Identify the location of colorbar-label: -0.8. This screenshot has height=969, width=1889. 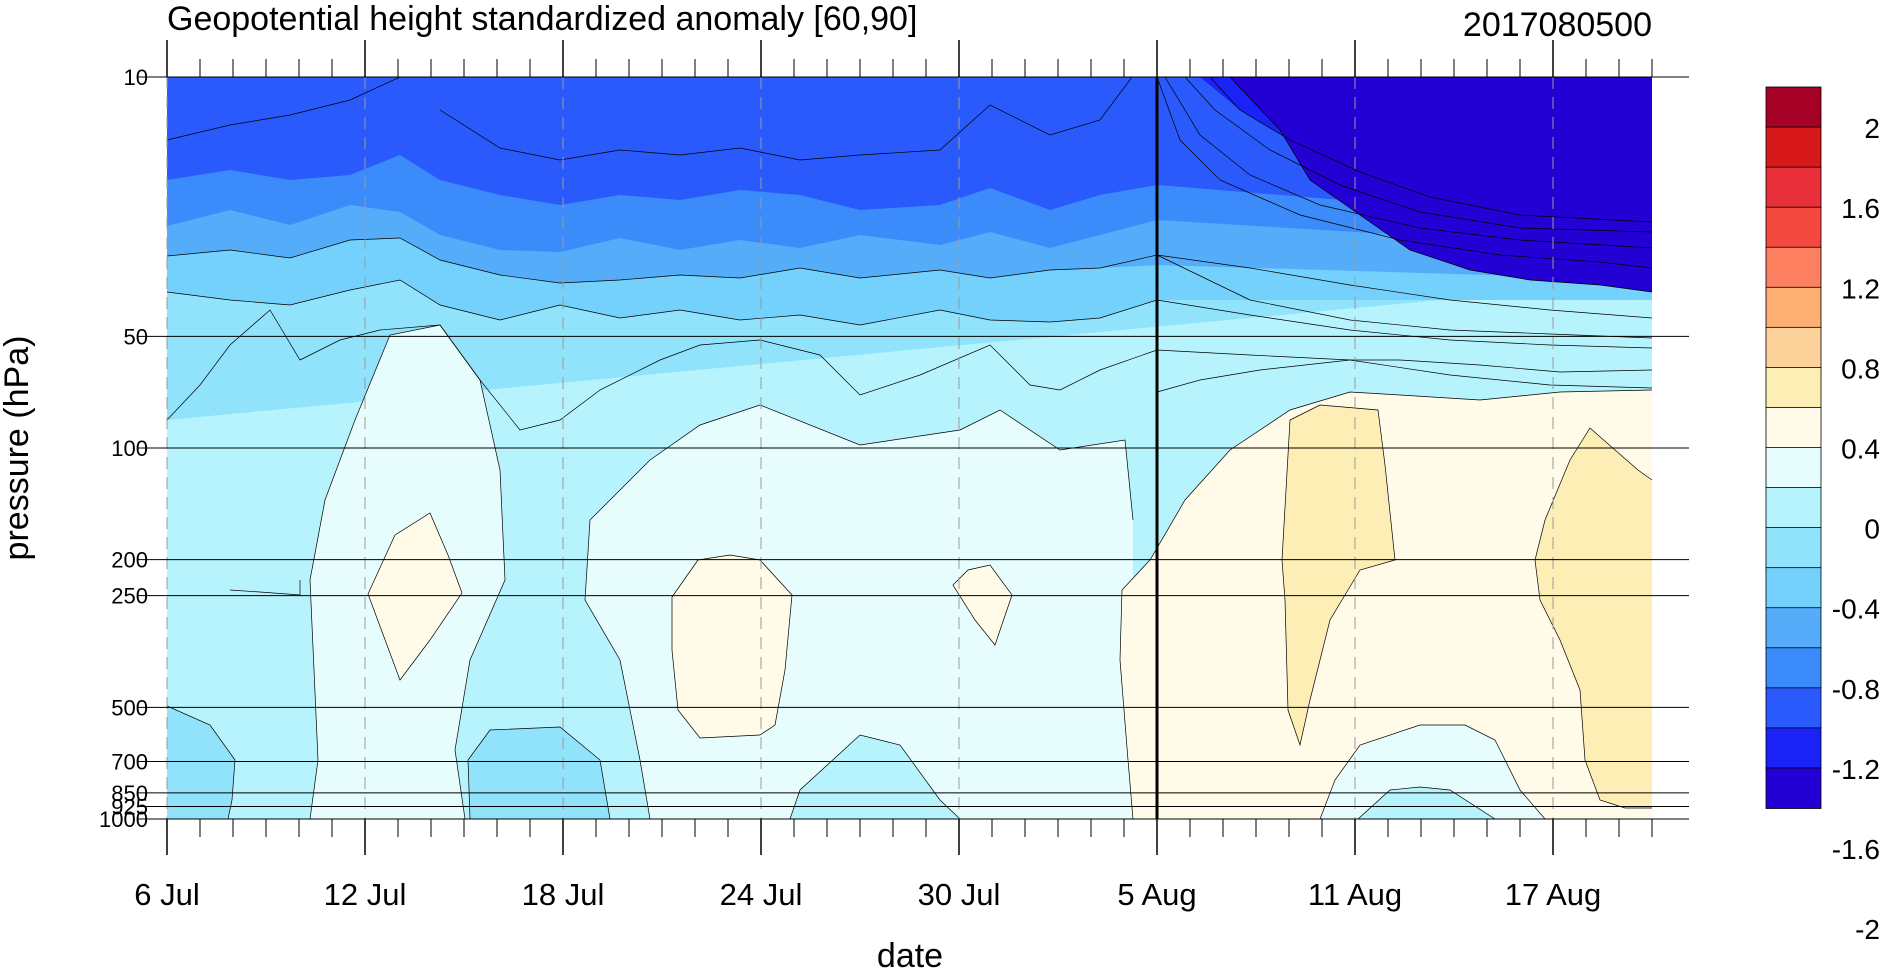
(1856, 689).